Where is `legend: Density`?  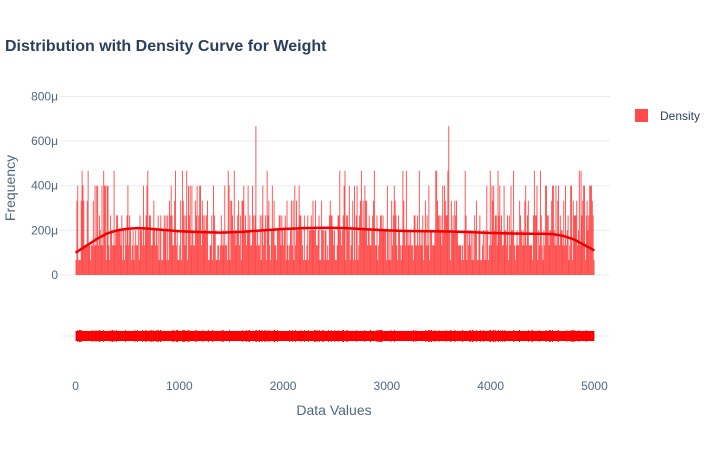
legend: Density is located at coordinates (667, 116).